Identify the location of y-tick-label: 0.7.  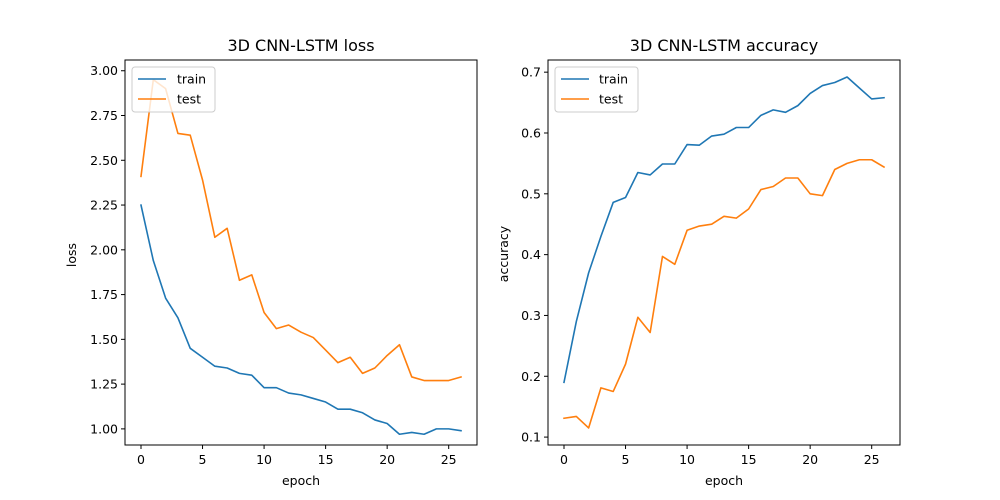
(531, 72).